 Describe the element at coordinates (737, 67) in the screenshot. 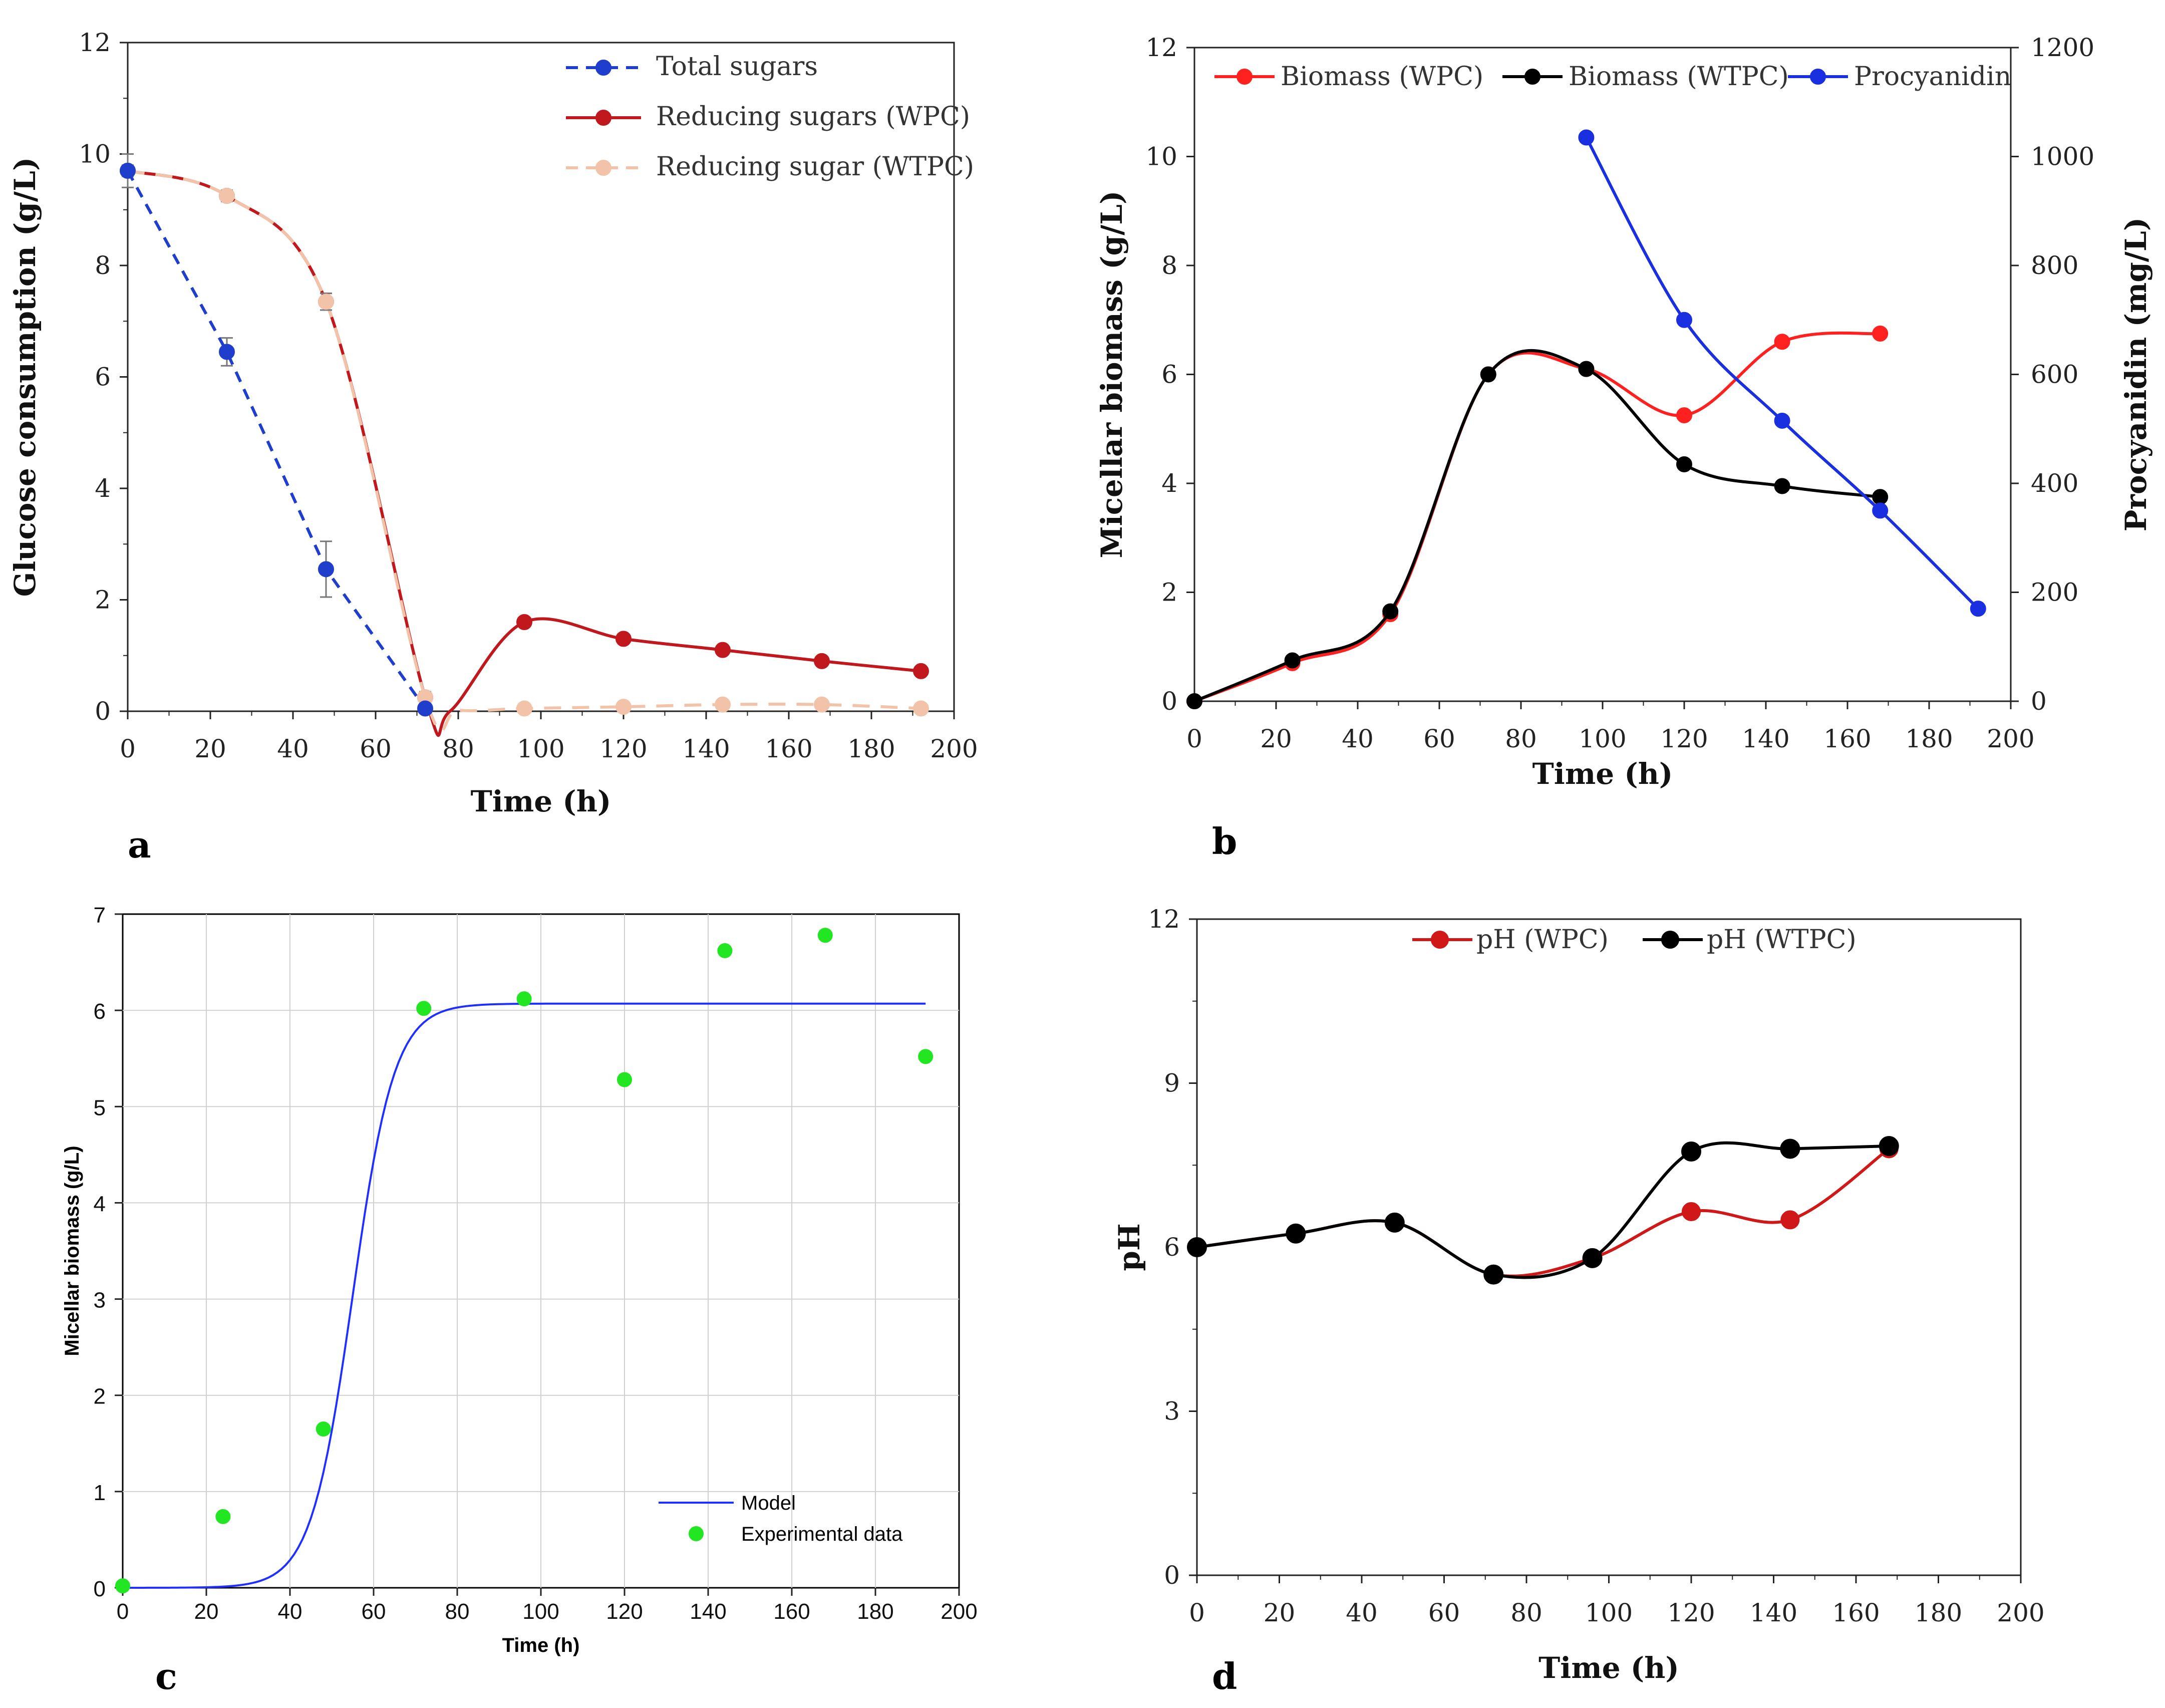

I see `legend-label: Total sugars` at that location.